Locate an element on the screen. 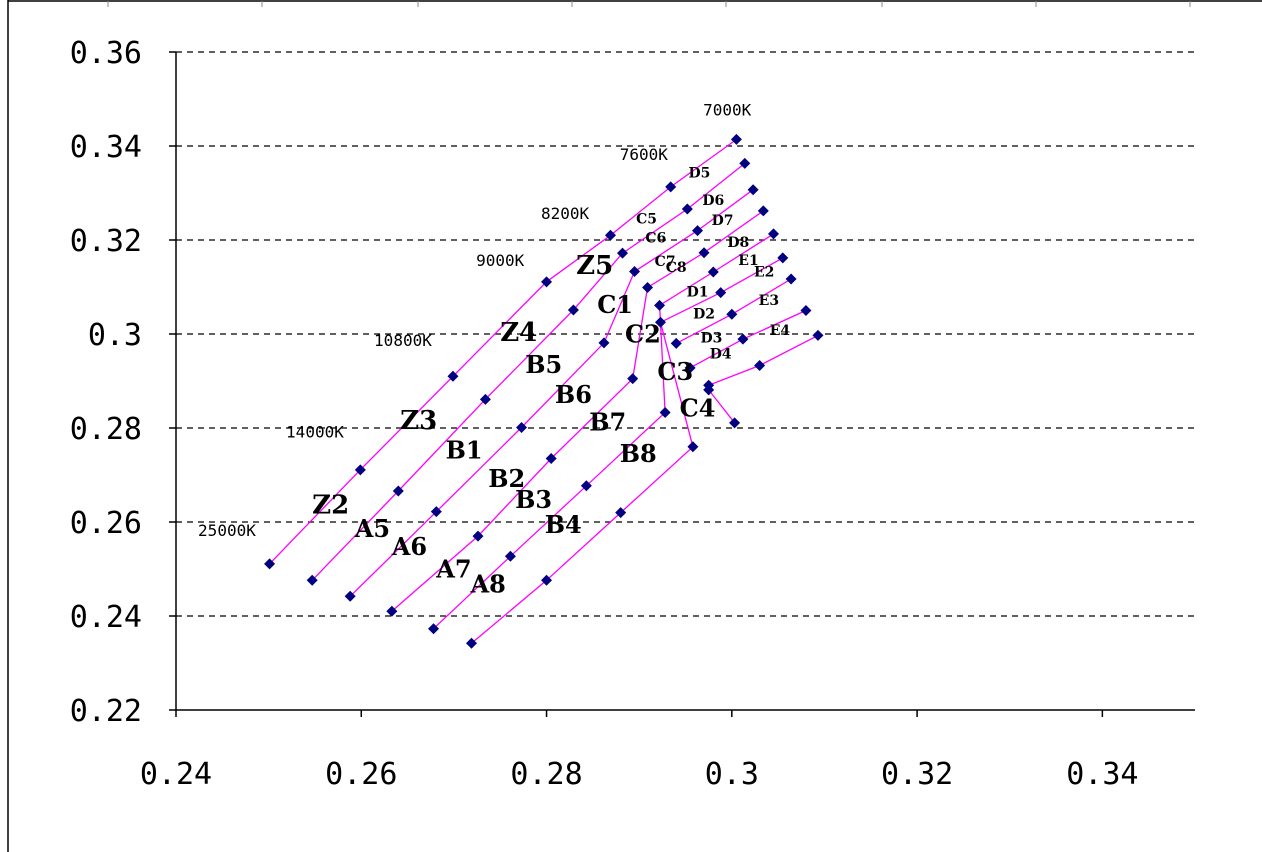  bin-label: C1 is located at coordinates (615, 304).